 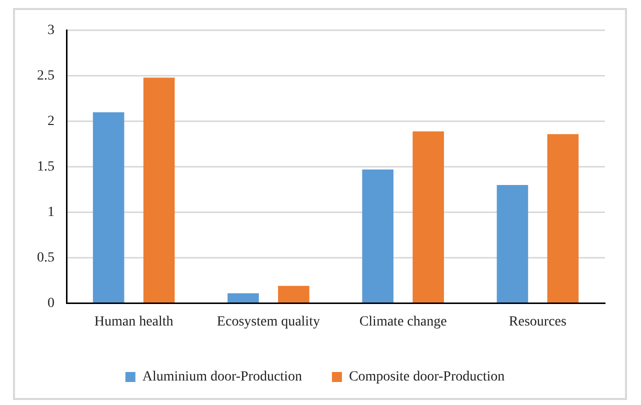 I want to click on y-tick-label: 0.5, so click(x=45, y=258).